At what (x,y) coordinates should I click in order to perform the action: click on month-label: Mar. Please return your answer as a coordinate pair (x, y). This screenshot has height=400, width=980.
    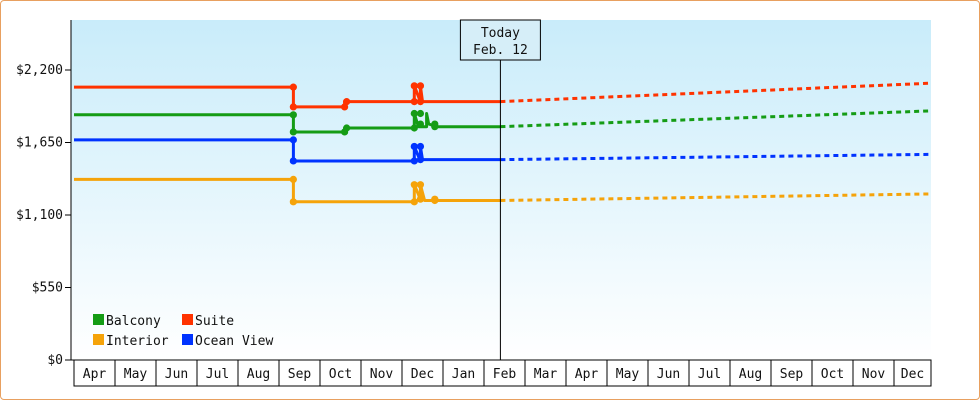
    Looking at the image, I should click on (546, 374).